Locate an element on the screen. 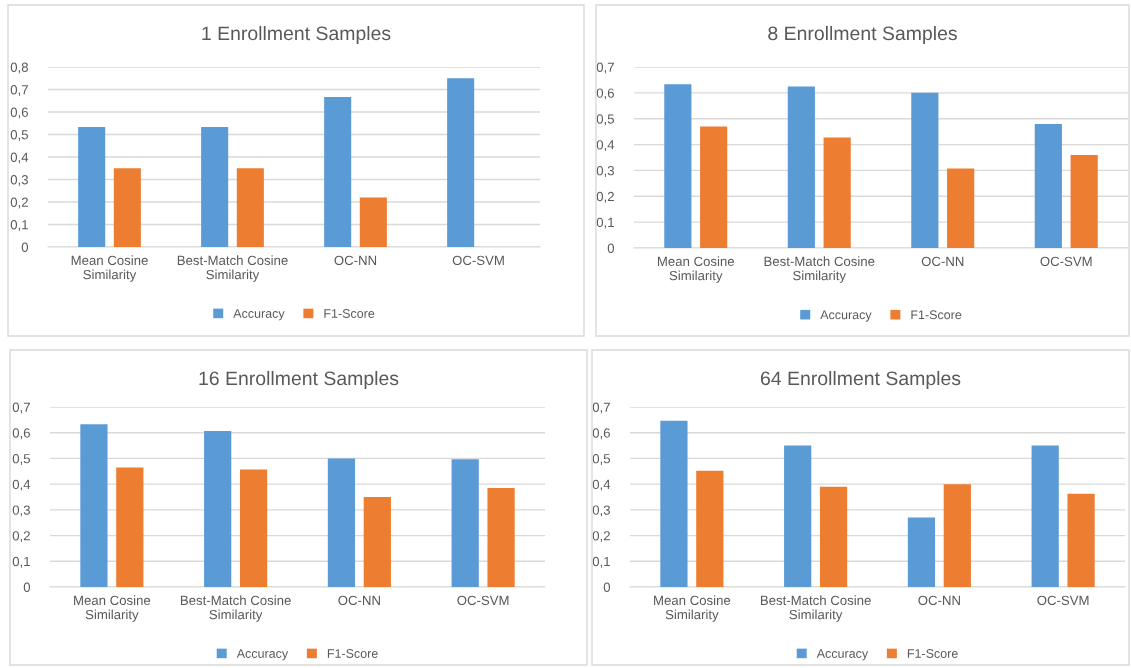  y-tick-label: 0,8 is located at coordinates (19, 68).